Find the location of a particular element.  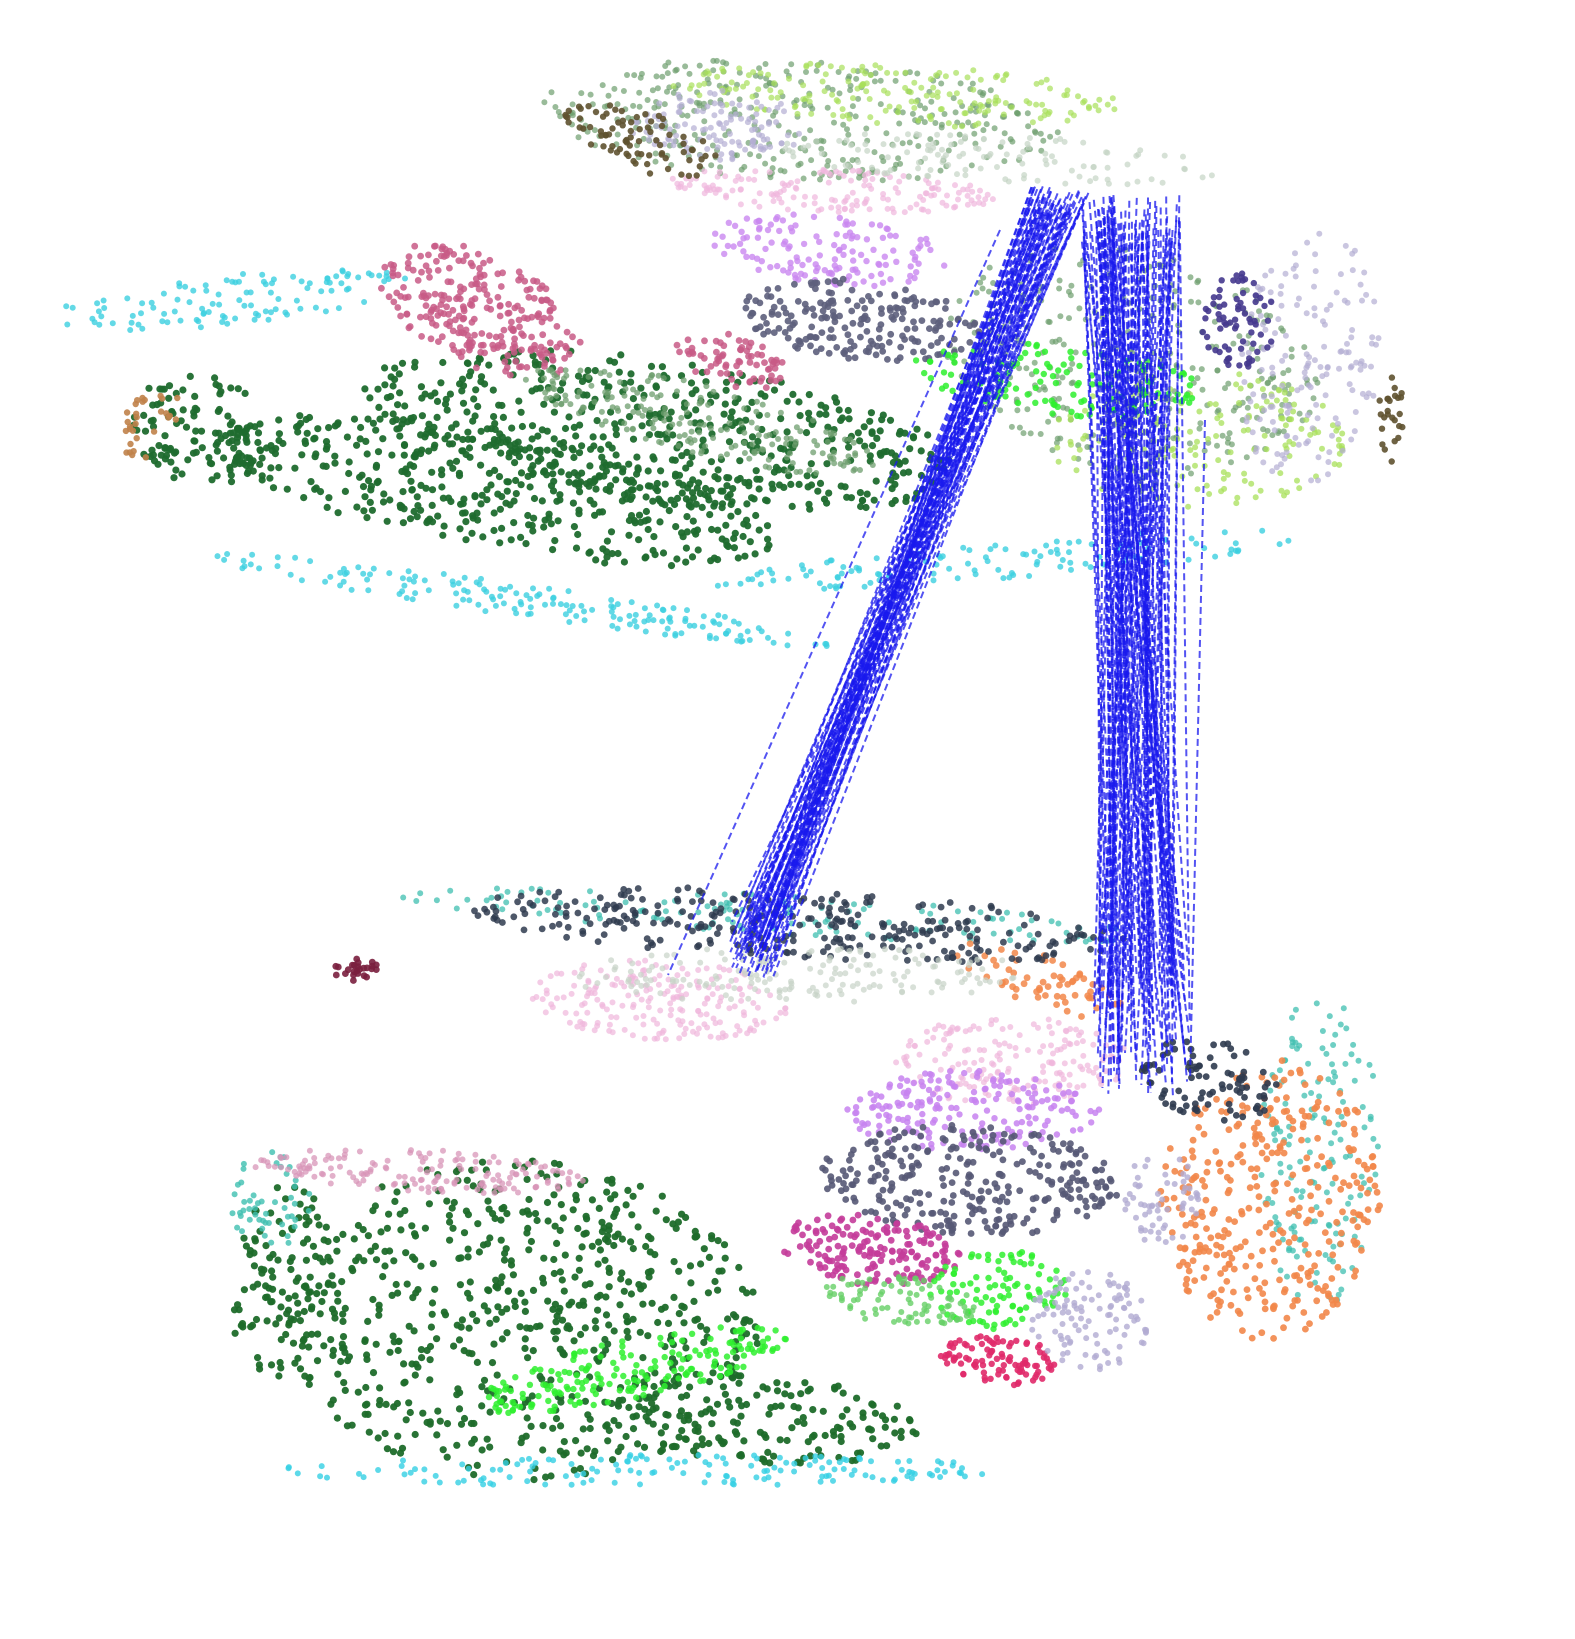

upper-indigo-spot is located at coordinates (1230, 322).